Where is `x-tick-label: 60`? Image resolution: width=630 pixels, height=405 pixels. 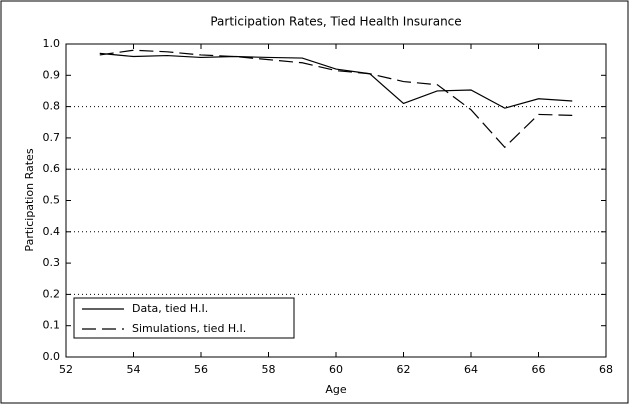 x-tick-label: 60 is located at coordinates (336, 369).